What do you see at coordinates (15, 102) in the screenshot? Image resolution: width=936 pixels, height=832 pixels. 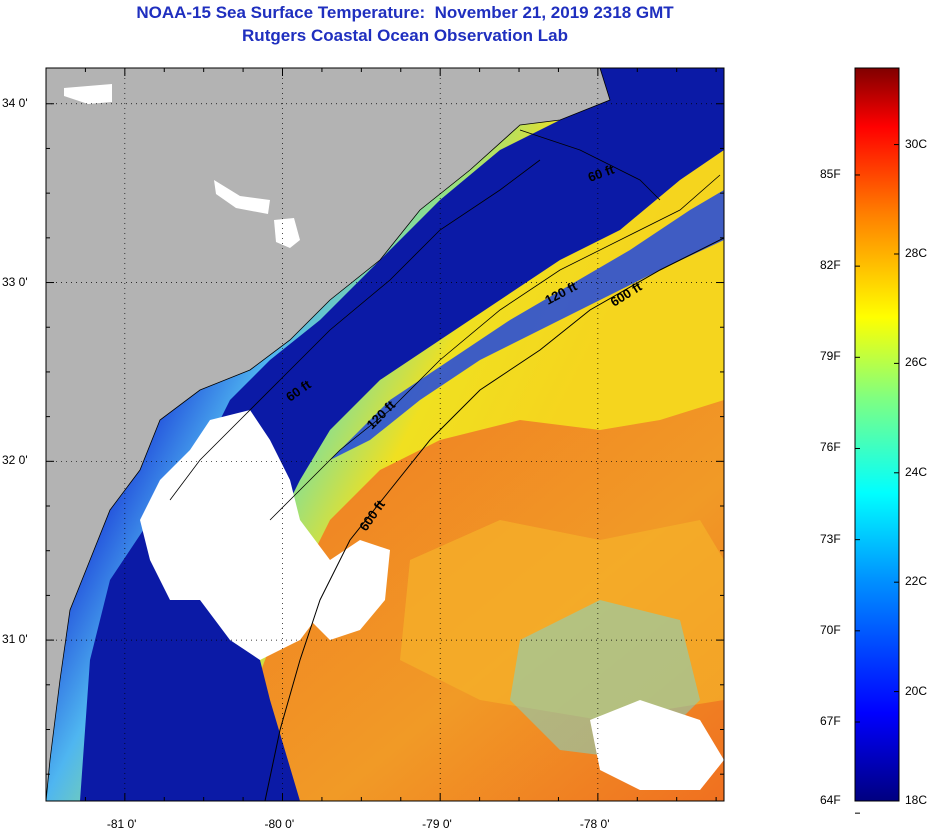 I see `lat-tick-label: 34 0'` at bounding box center [15, 102].